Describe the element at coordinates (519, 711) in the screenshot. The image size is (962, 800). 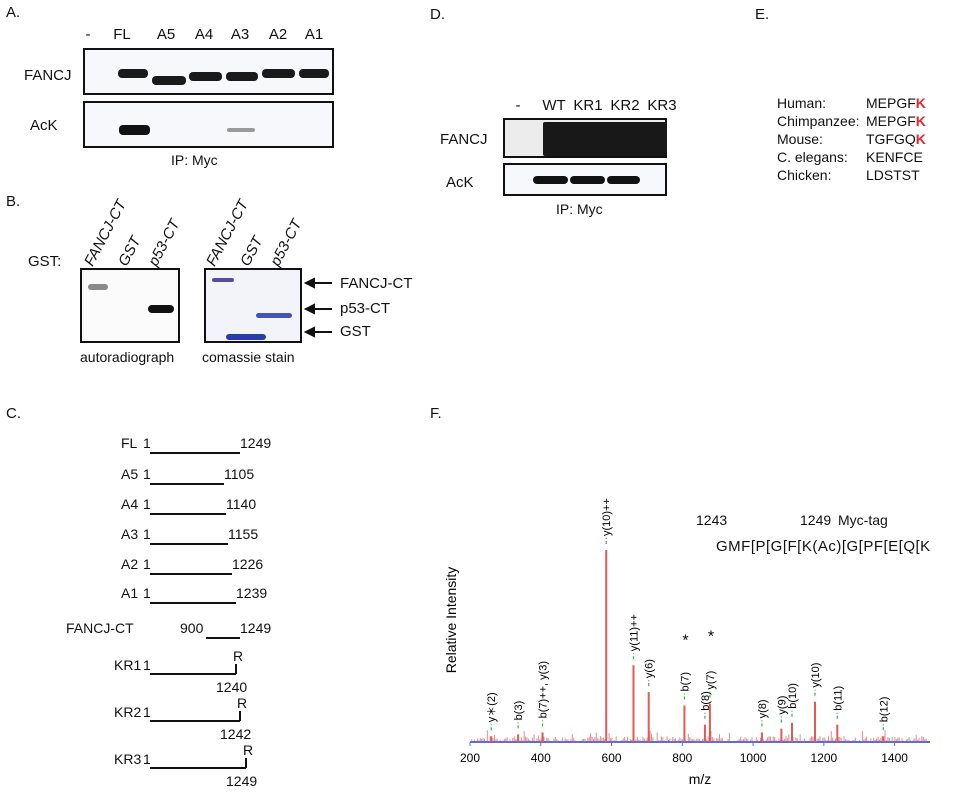
I see `peak-label: b(3)` at that location.